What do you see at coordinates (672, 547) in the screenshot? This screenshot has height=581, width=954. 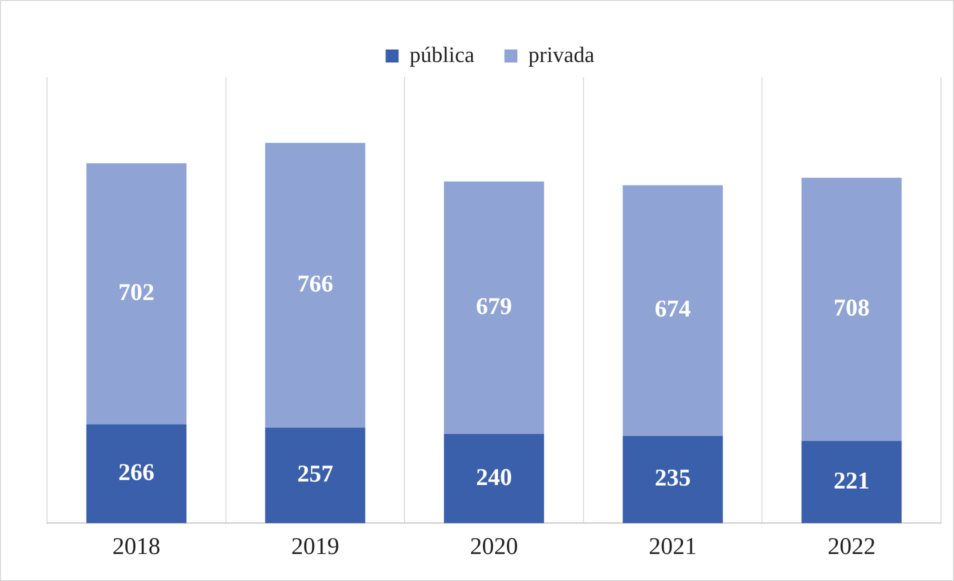 I see `x-tick-label: 2021` at bounding box center [672, 547].